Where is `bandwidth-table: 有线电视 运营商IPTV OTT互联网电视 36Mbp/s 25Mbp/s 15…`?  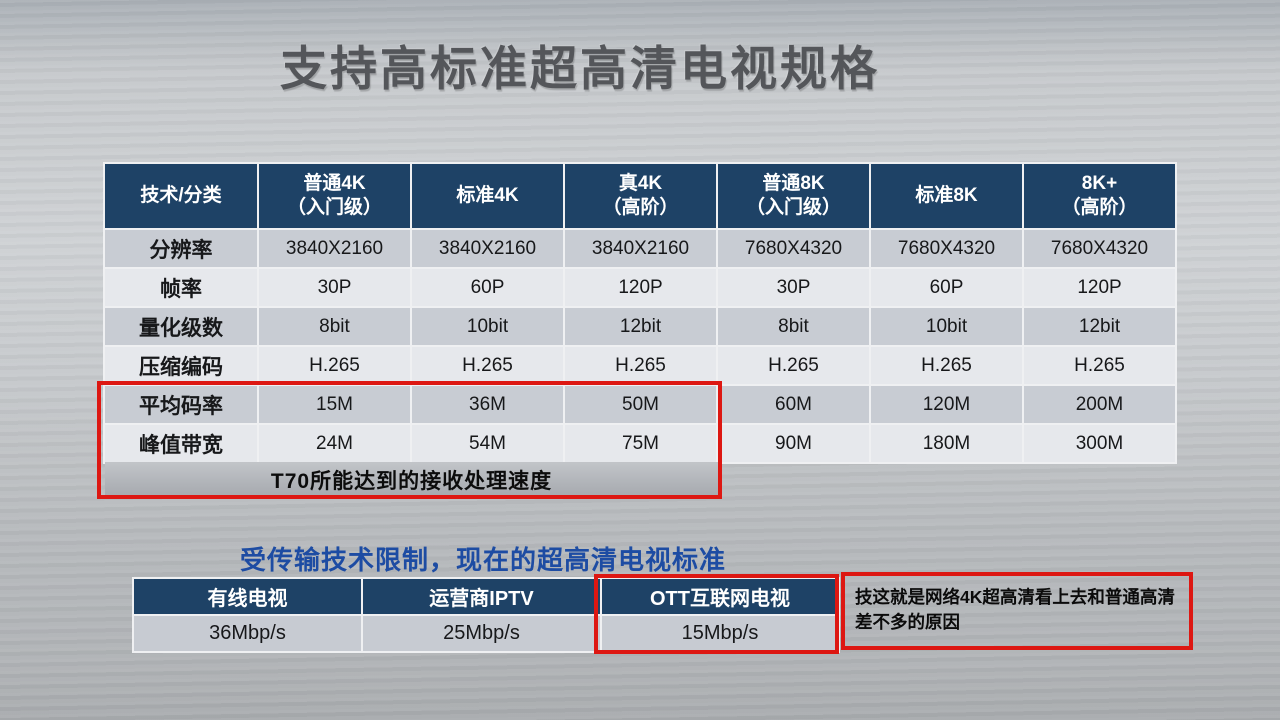
bandwidth-table: 有线电视 运营商IPTV OTT互联网电视 36Mbp/s 25Mbp/s 15… is located at coordinates (486, 615).